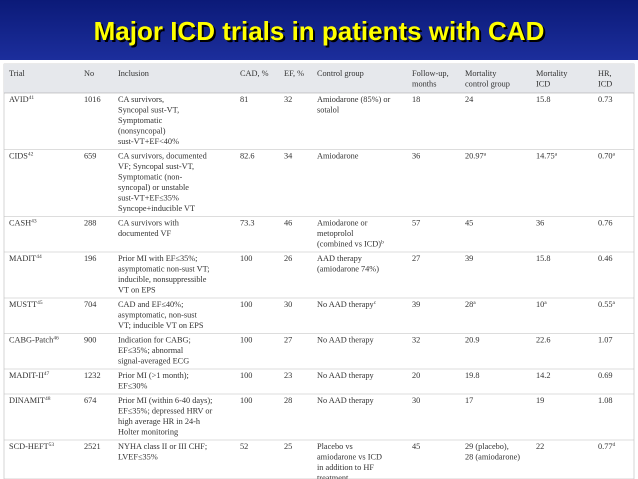 The width and height of the screenshot is (638, 479). I want to click on table-cell: 82.6, so click(247, 156).